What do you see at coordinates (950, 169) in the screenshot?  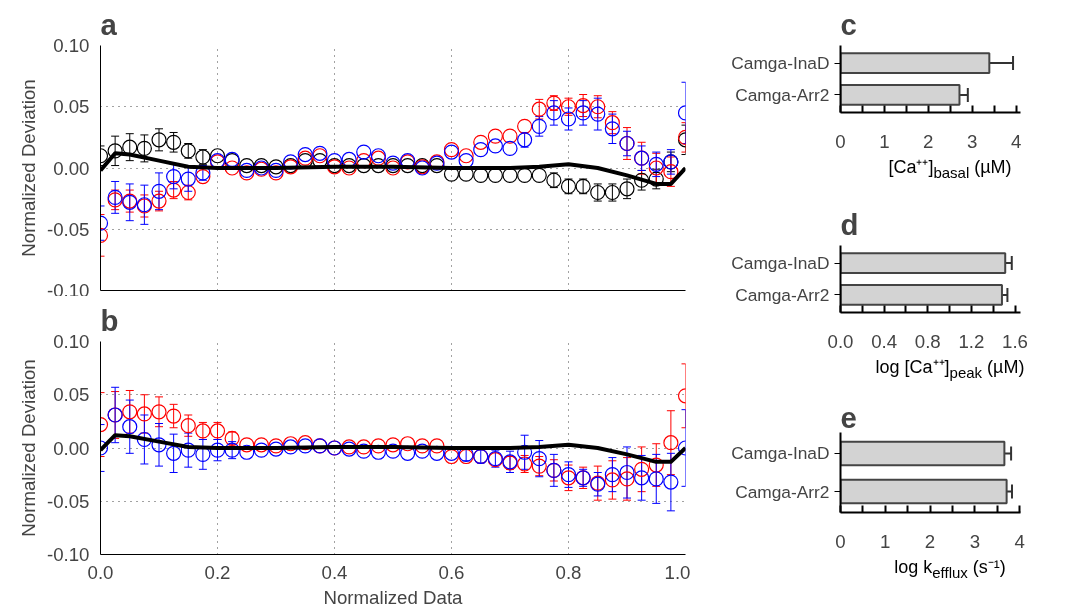 I see `x-axis-title: [Ca⁺⁺]$_{basal}$ (µM)` at bounding box center [950, 169].